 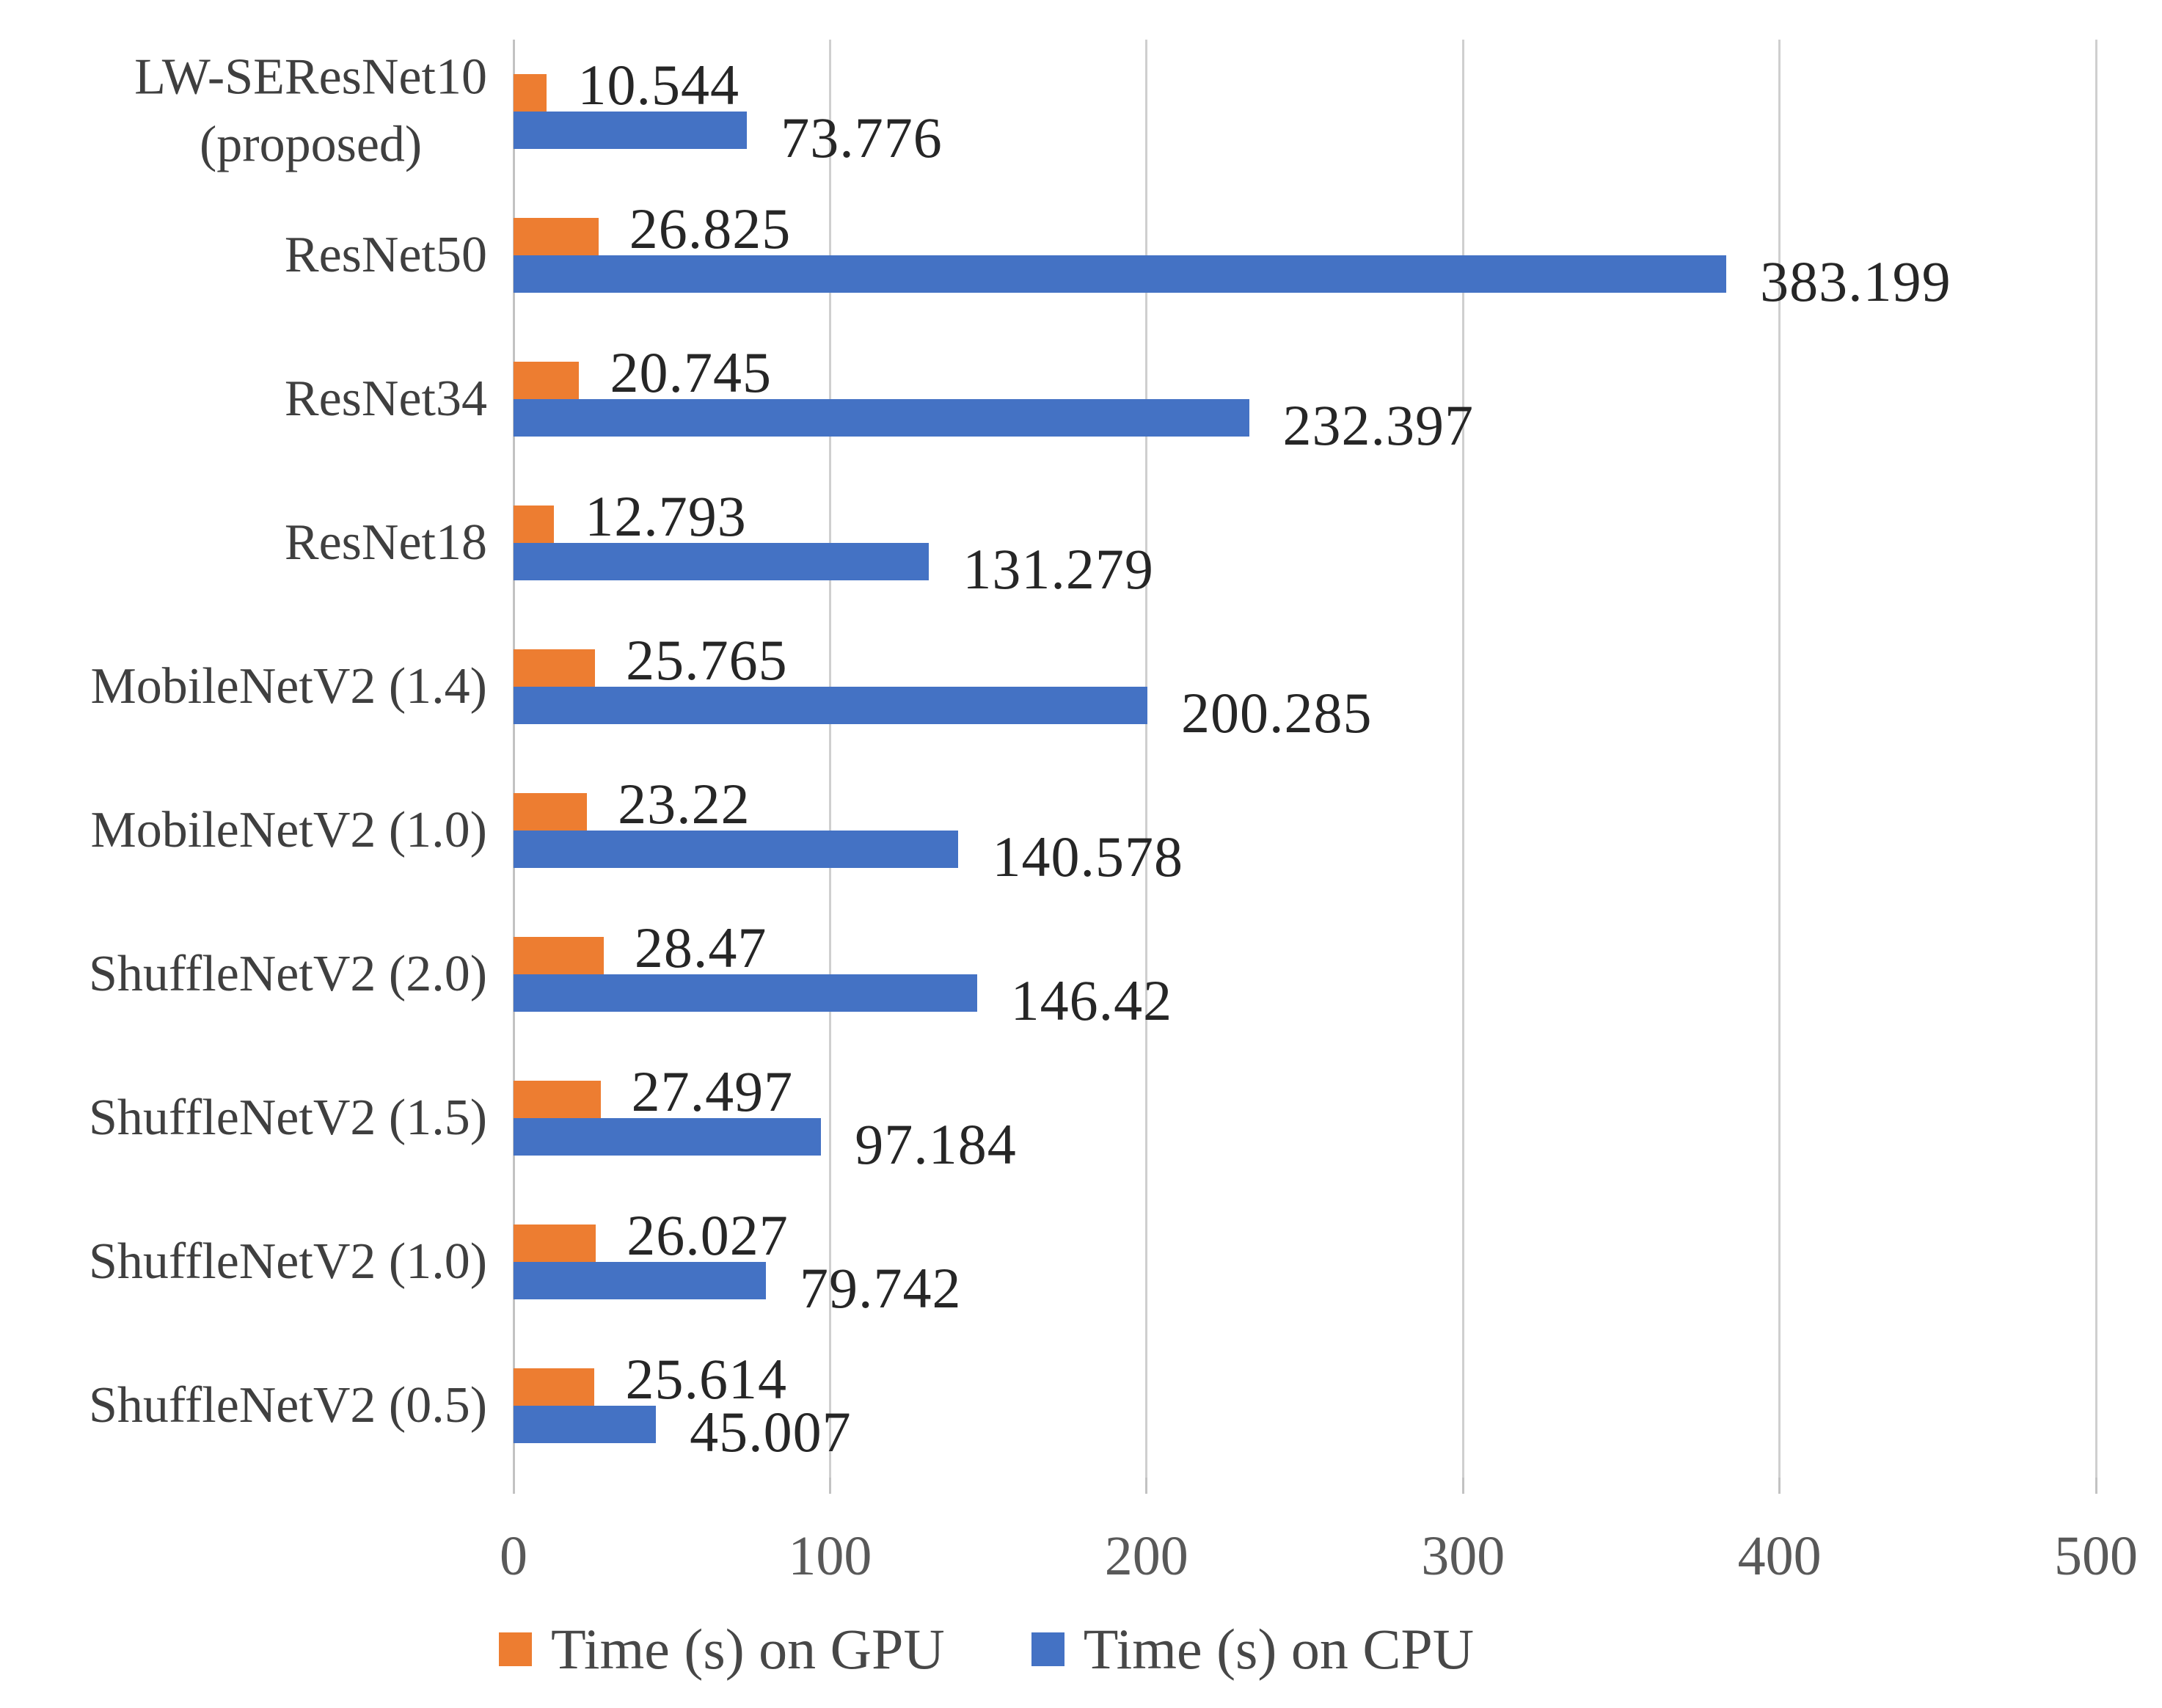 What do you see at coordinates (700, 947) in the screenshot?
I see `gpu-value-label: 28.47` at bounding box center [700, 947].